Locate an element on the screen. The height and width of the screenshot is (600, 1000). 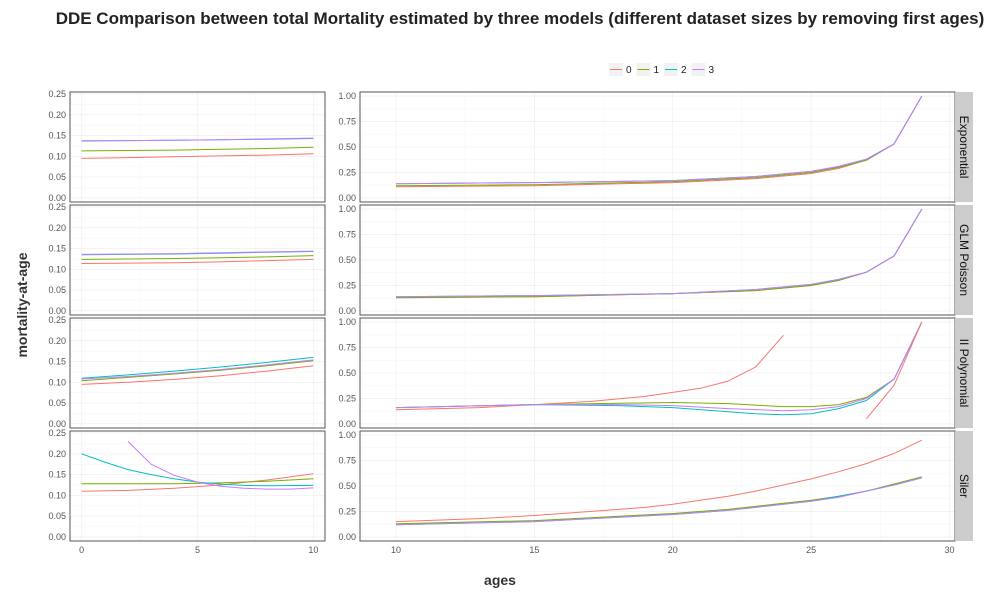
panel-siler-right: 0.00 0.25 0.50 0.75 1.00 10 15 20 25 30 is located at coordinates (647, 492).